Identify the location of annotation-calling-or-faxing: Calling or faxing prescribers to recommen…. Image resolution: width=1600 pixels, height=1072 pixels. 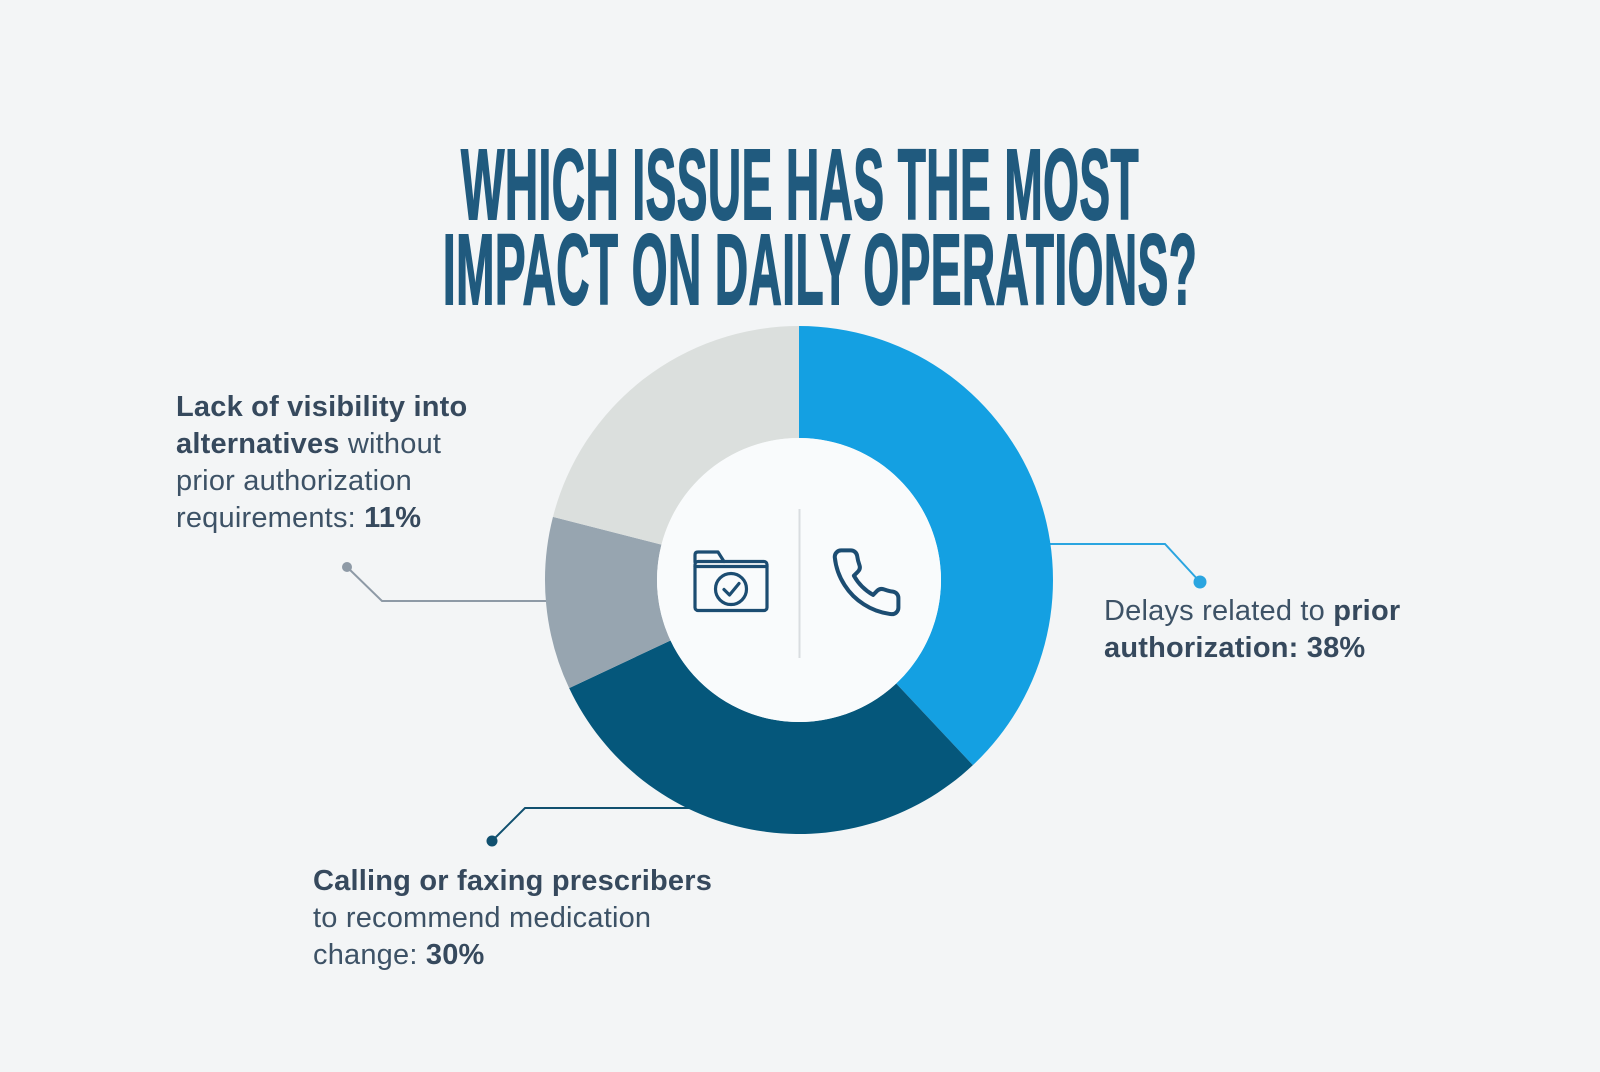
(512, 918).